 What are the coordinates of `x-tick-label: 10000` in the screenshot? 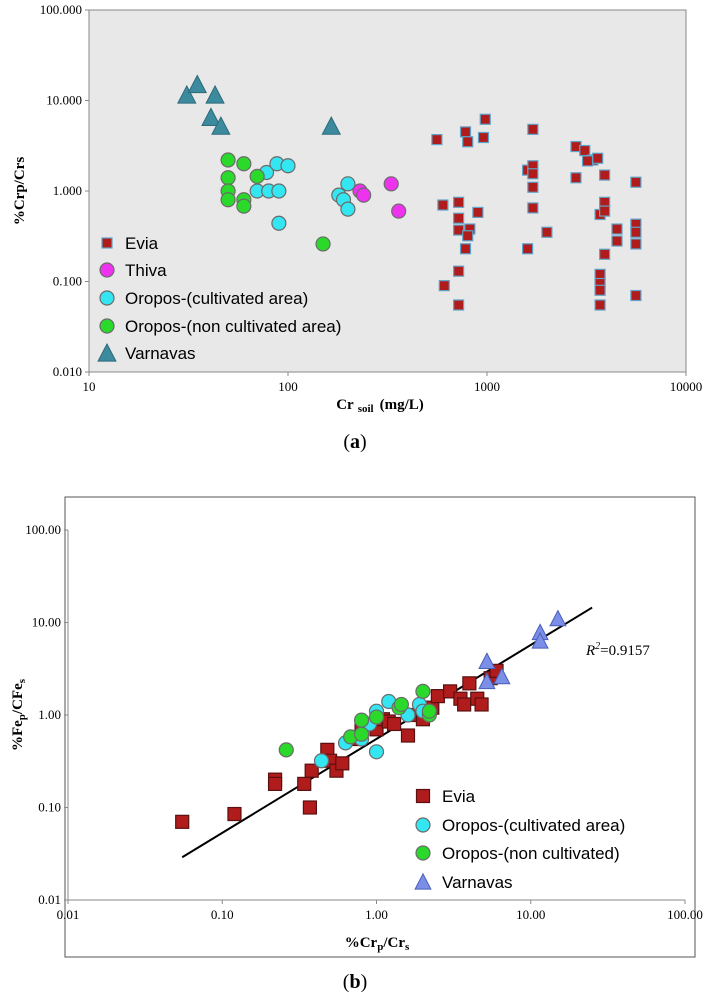 It's located at (686, 386).